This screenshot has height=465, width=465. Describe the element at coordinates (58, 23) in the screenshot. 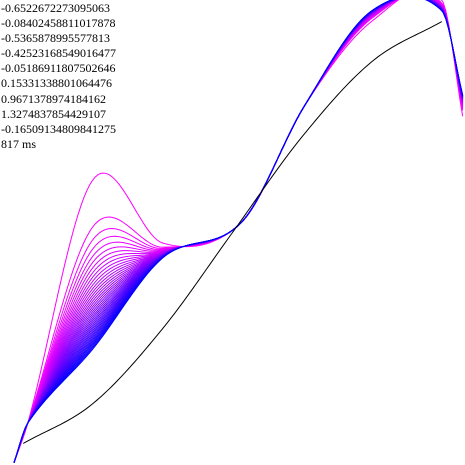

I see `coefficient-value: -0.08402458811017878` at that location.